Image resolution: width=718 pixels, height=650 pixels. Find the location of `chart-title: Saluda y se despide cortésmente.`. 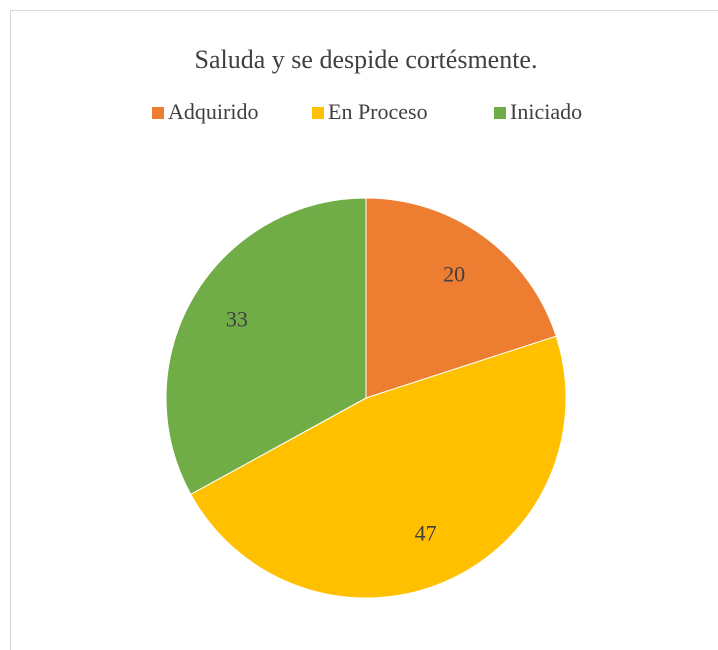

chart-title: Saluda y se despide cortésmente. is located at coordinates (366, 59).